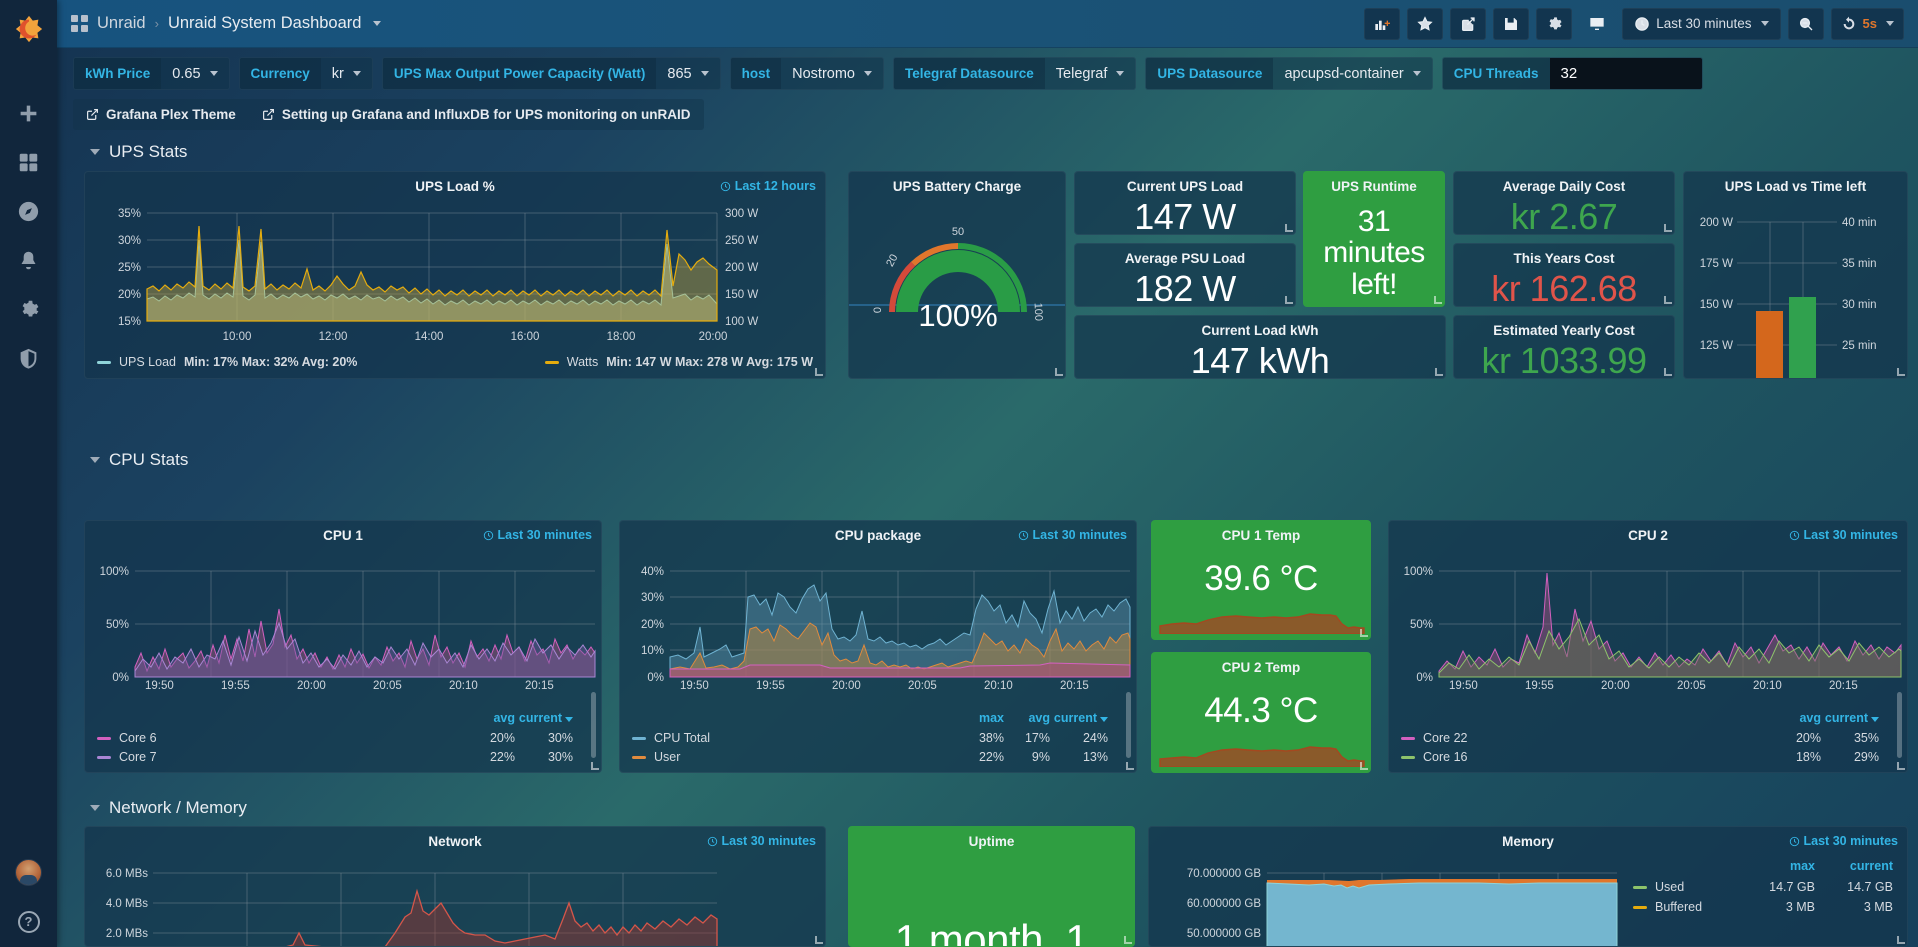  I want to click on legend-item-cpu-total: CPU Total 38% 17% 24%, so click(870, 738).